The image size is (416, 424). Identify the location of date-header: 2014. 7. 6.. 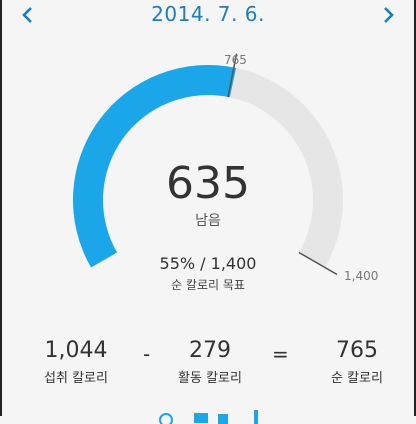
(208, 15).